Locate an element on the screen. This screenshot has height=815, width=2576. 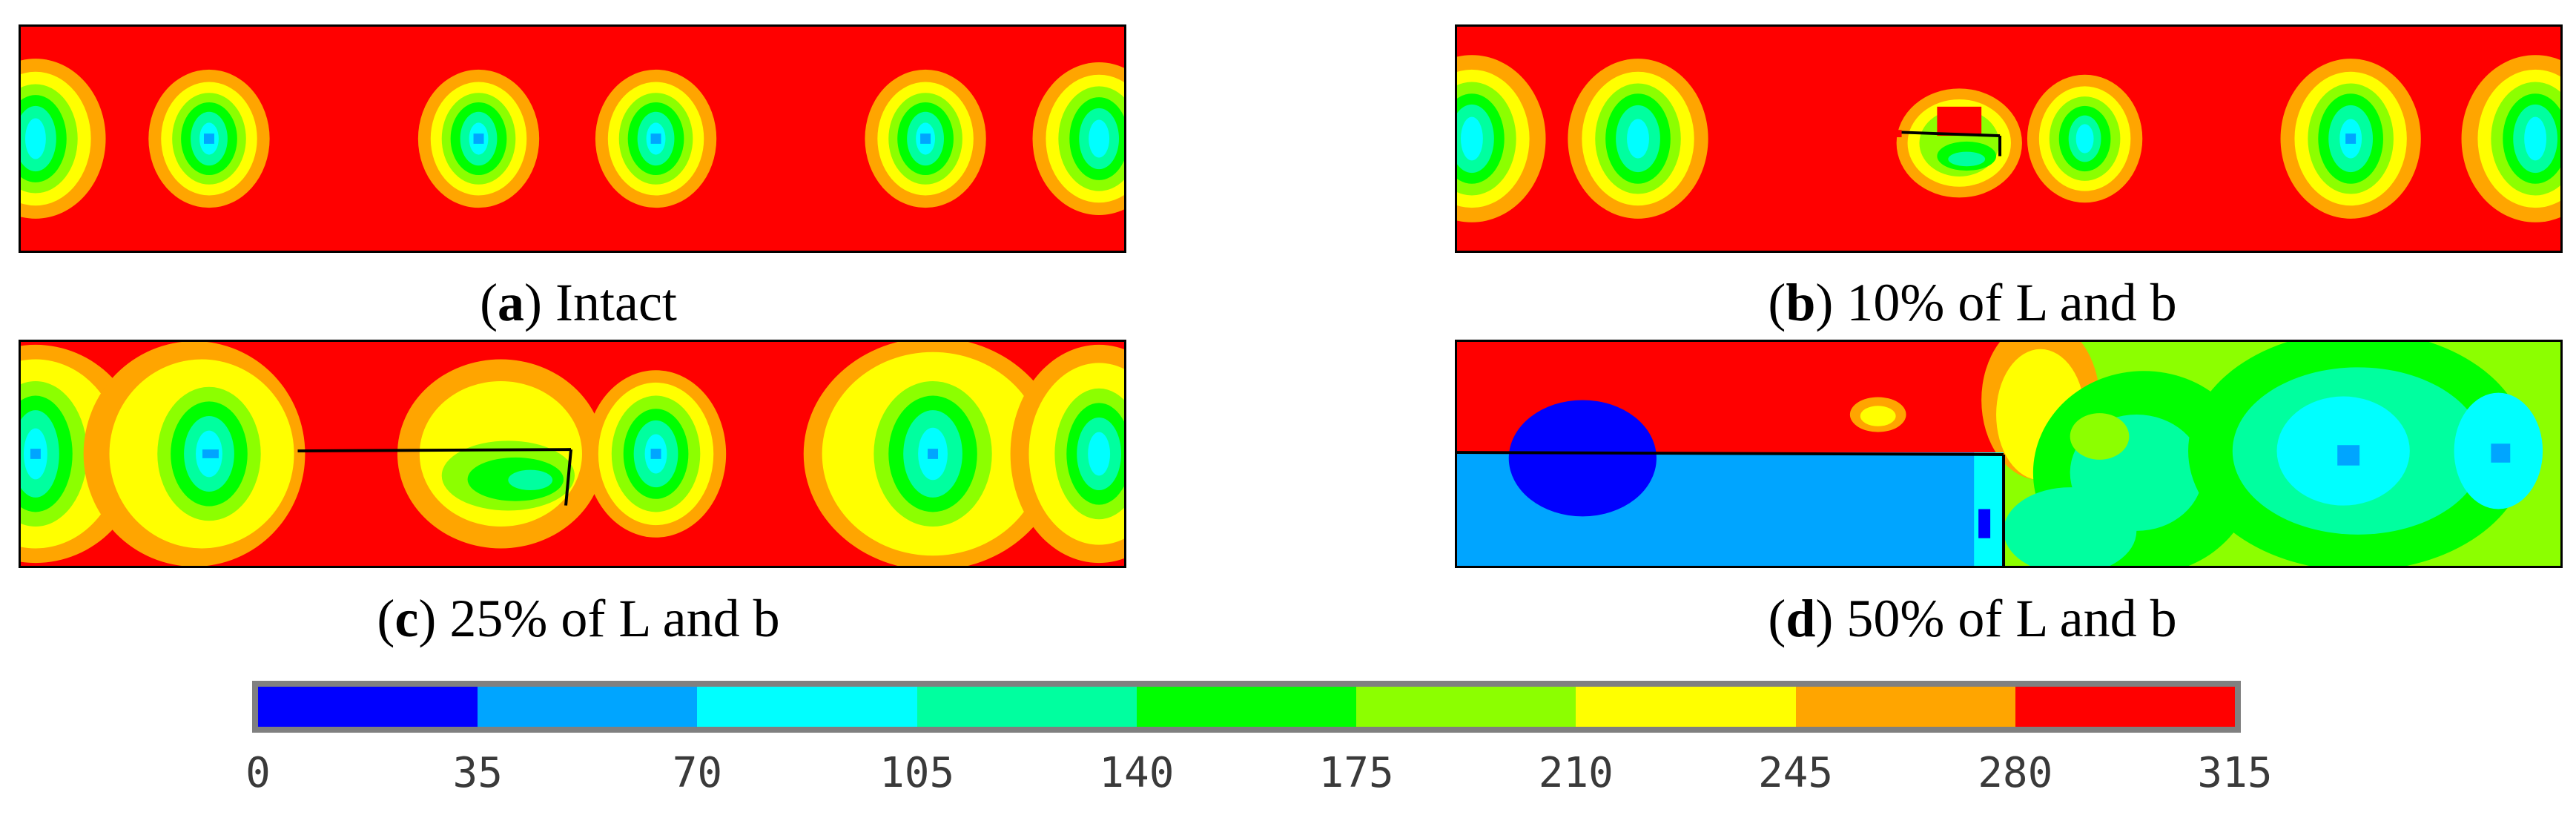
legend-tick-label: 280 is located at coordinates (2015, 773).